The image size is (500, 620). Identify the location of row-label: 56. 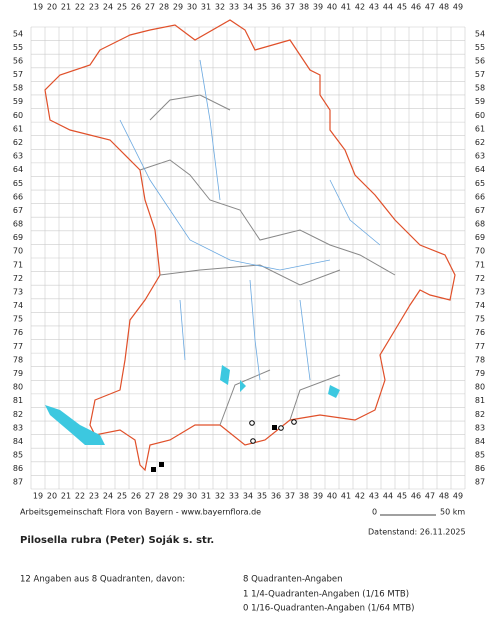
(18, 60).